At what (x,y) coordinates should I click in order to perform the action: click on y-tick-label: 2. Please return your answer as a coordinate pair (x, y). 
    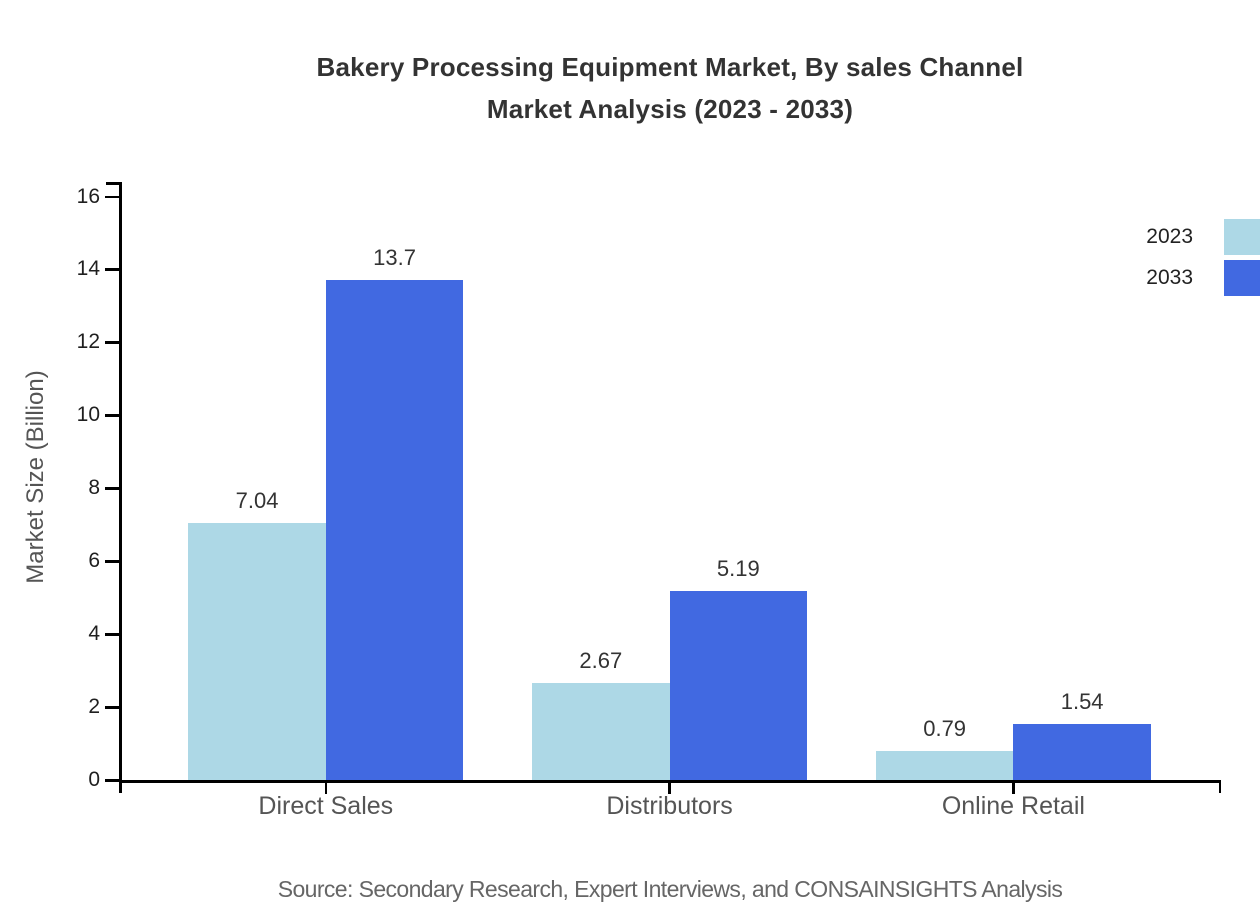
    Looking at the image, I should click on (94, 707).